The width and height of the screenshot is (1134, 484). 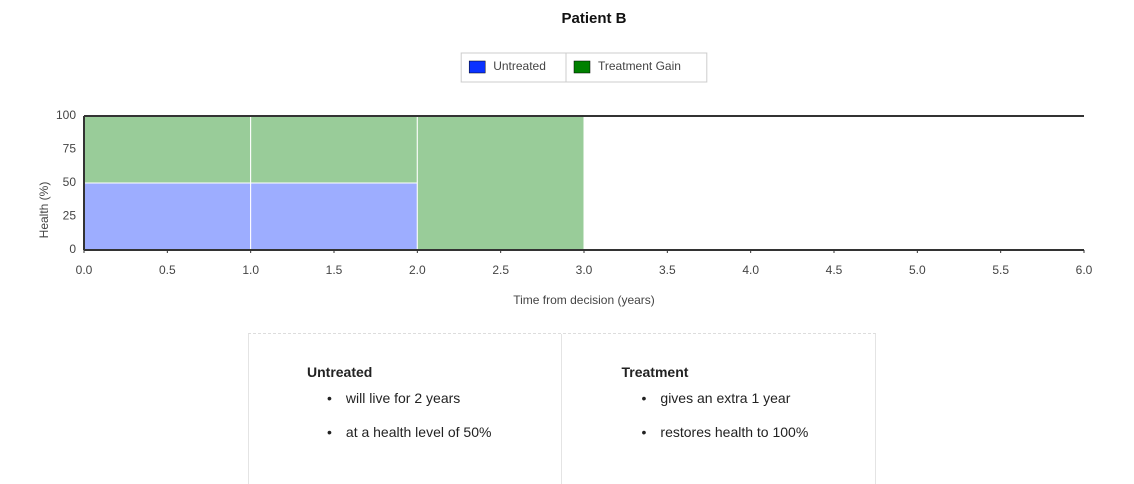 What do you see at coordinates (584, 270) in the screenshot?
I see `x-tick-label: 3.0` at bounding box center [584, 270].